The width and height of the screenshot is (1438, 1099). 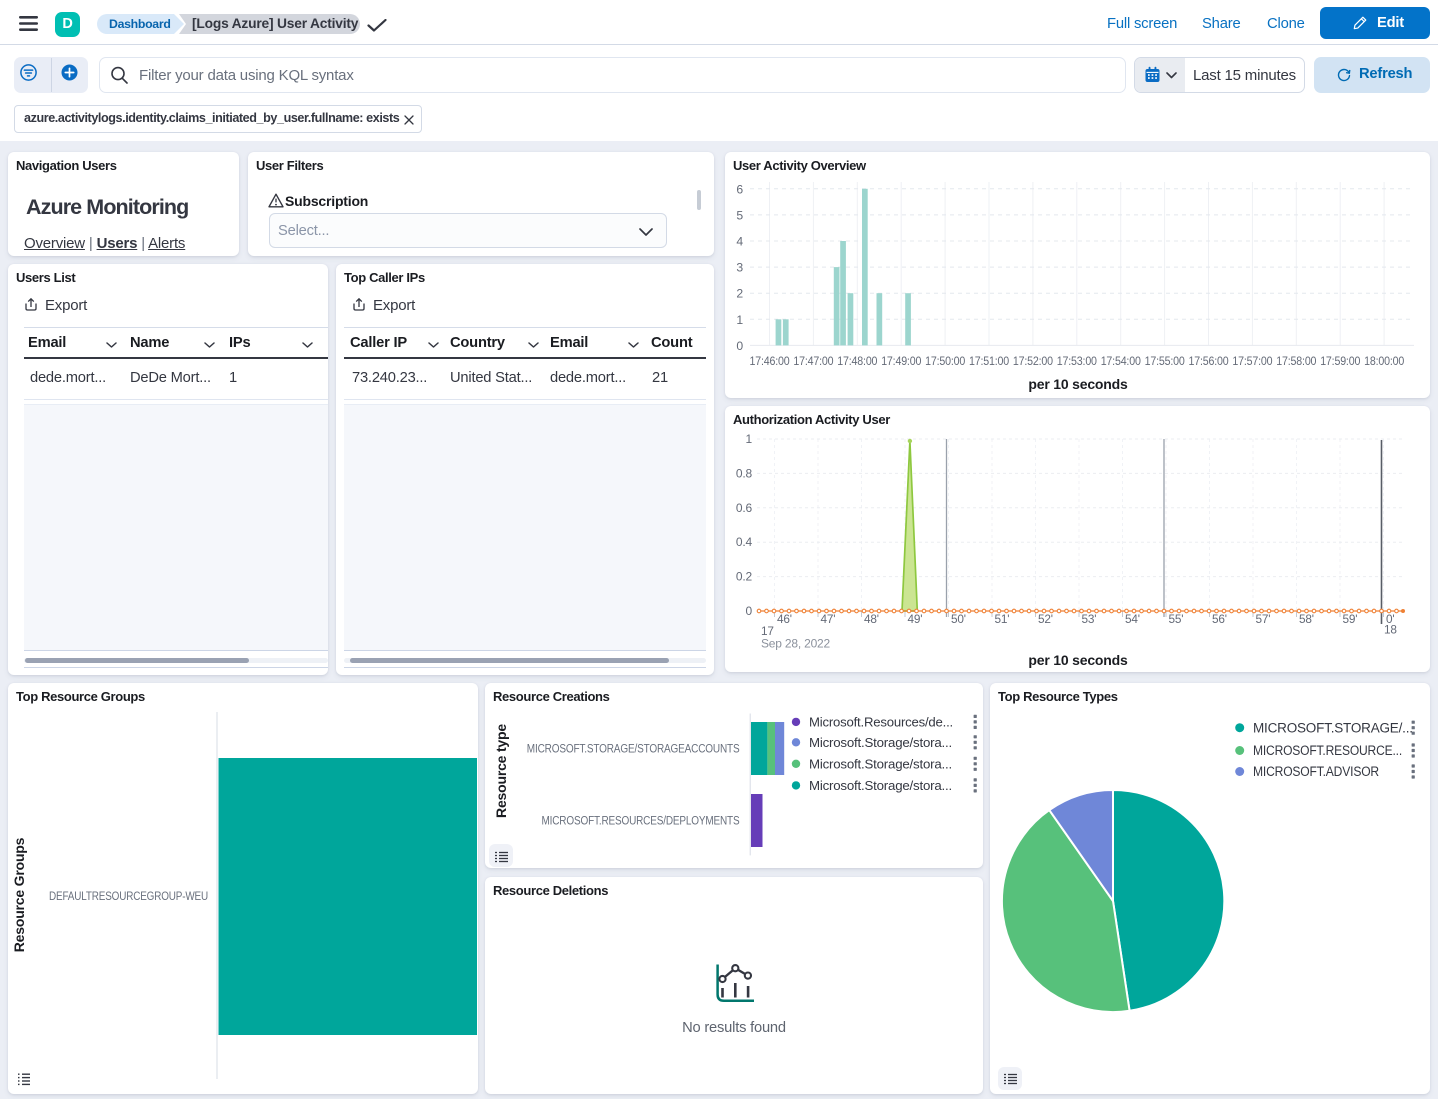 I want to click on svg-text: 57', so click(x=1263, y=619).